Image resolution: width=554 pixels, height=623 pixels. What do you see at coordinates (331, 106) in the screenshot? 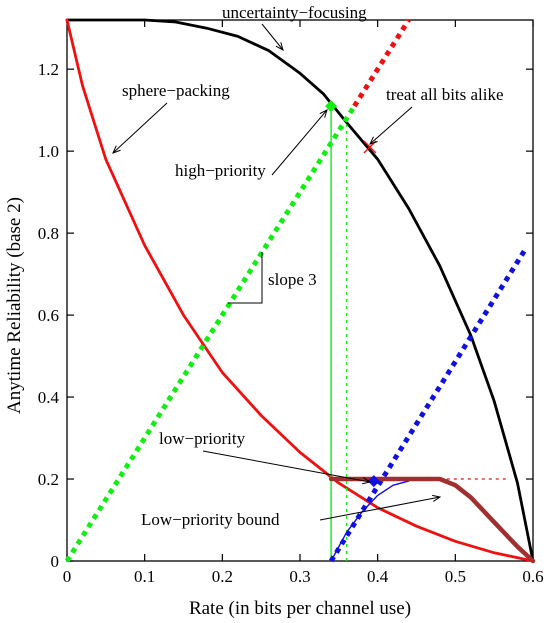
I see `marker-high-priority-point` at bounding box center [331, 106].